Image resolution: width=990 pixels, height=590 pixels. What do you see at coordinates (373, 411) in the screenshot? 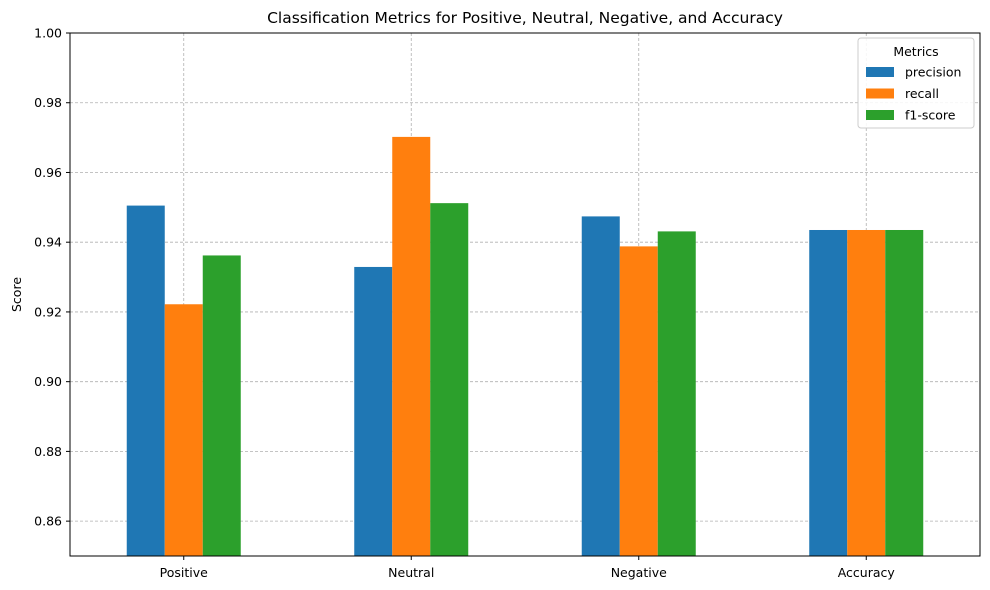
I see `bar-precision-neutral` at bounding box center [373, 411].